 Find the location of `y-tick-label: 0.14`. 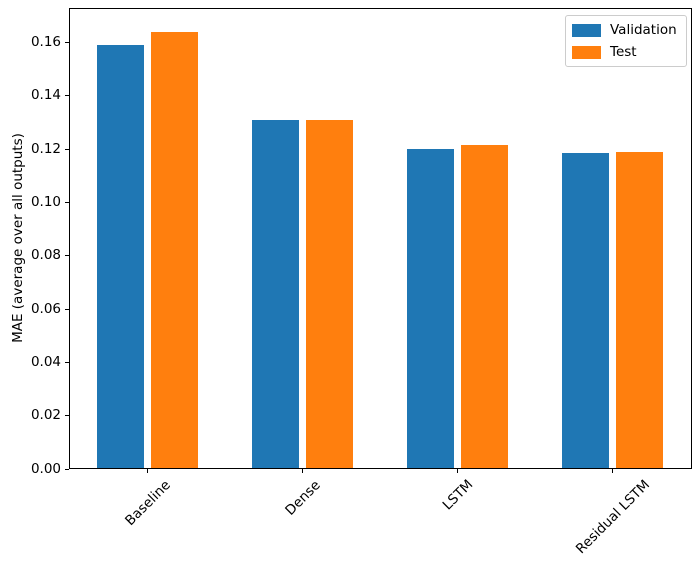

y-tick-label: 0.14 is located at coordinates (45, 95).